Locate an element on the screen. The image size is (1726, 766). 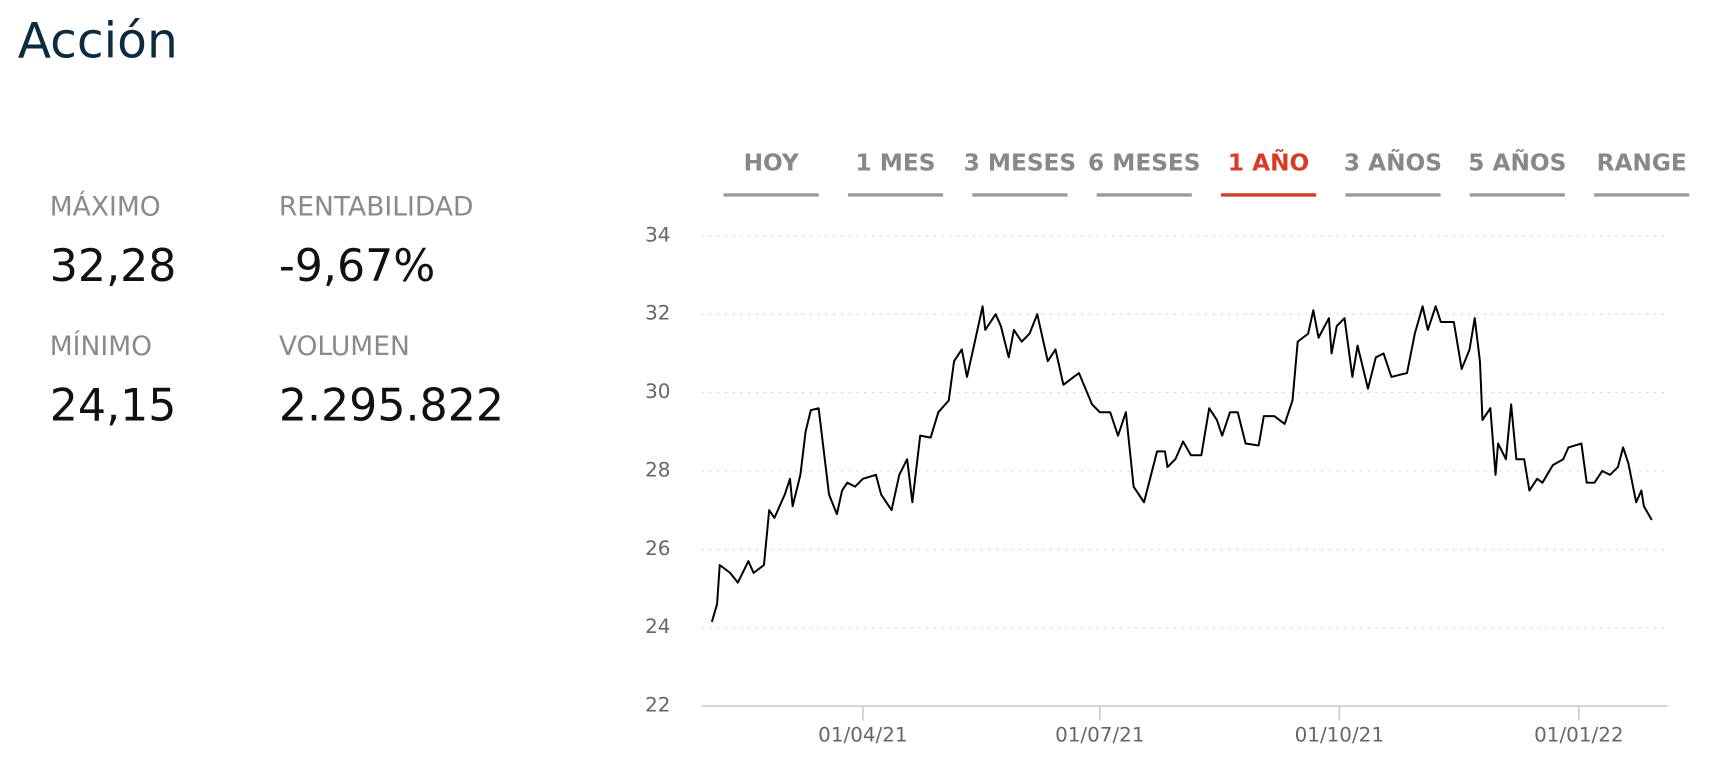
stat-label: RENTABILIDAD is located at coordinates (376, 207).